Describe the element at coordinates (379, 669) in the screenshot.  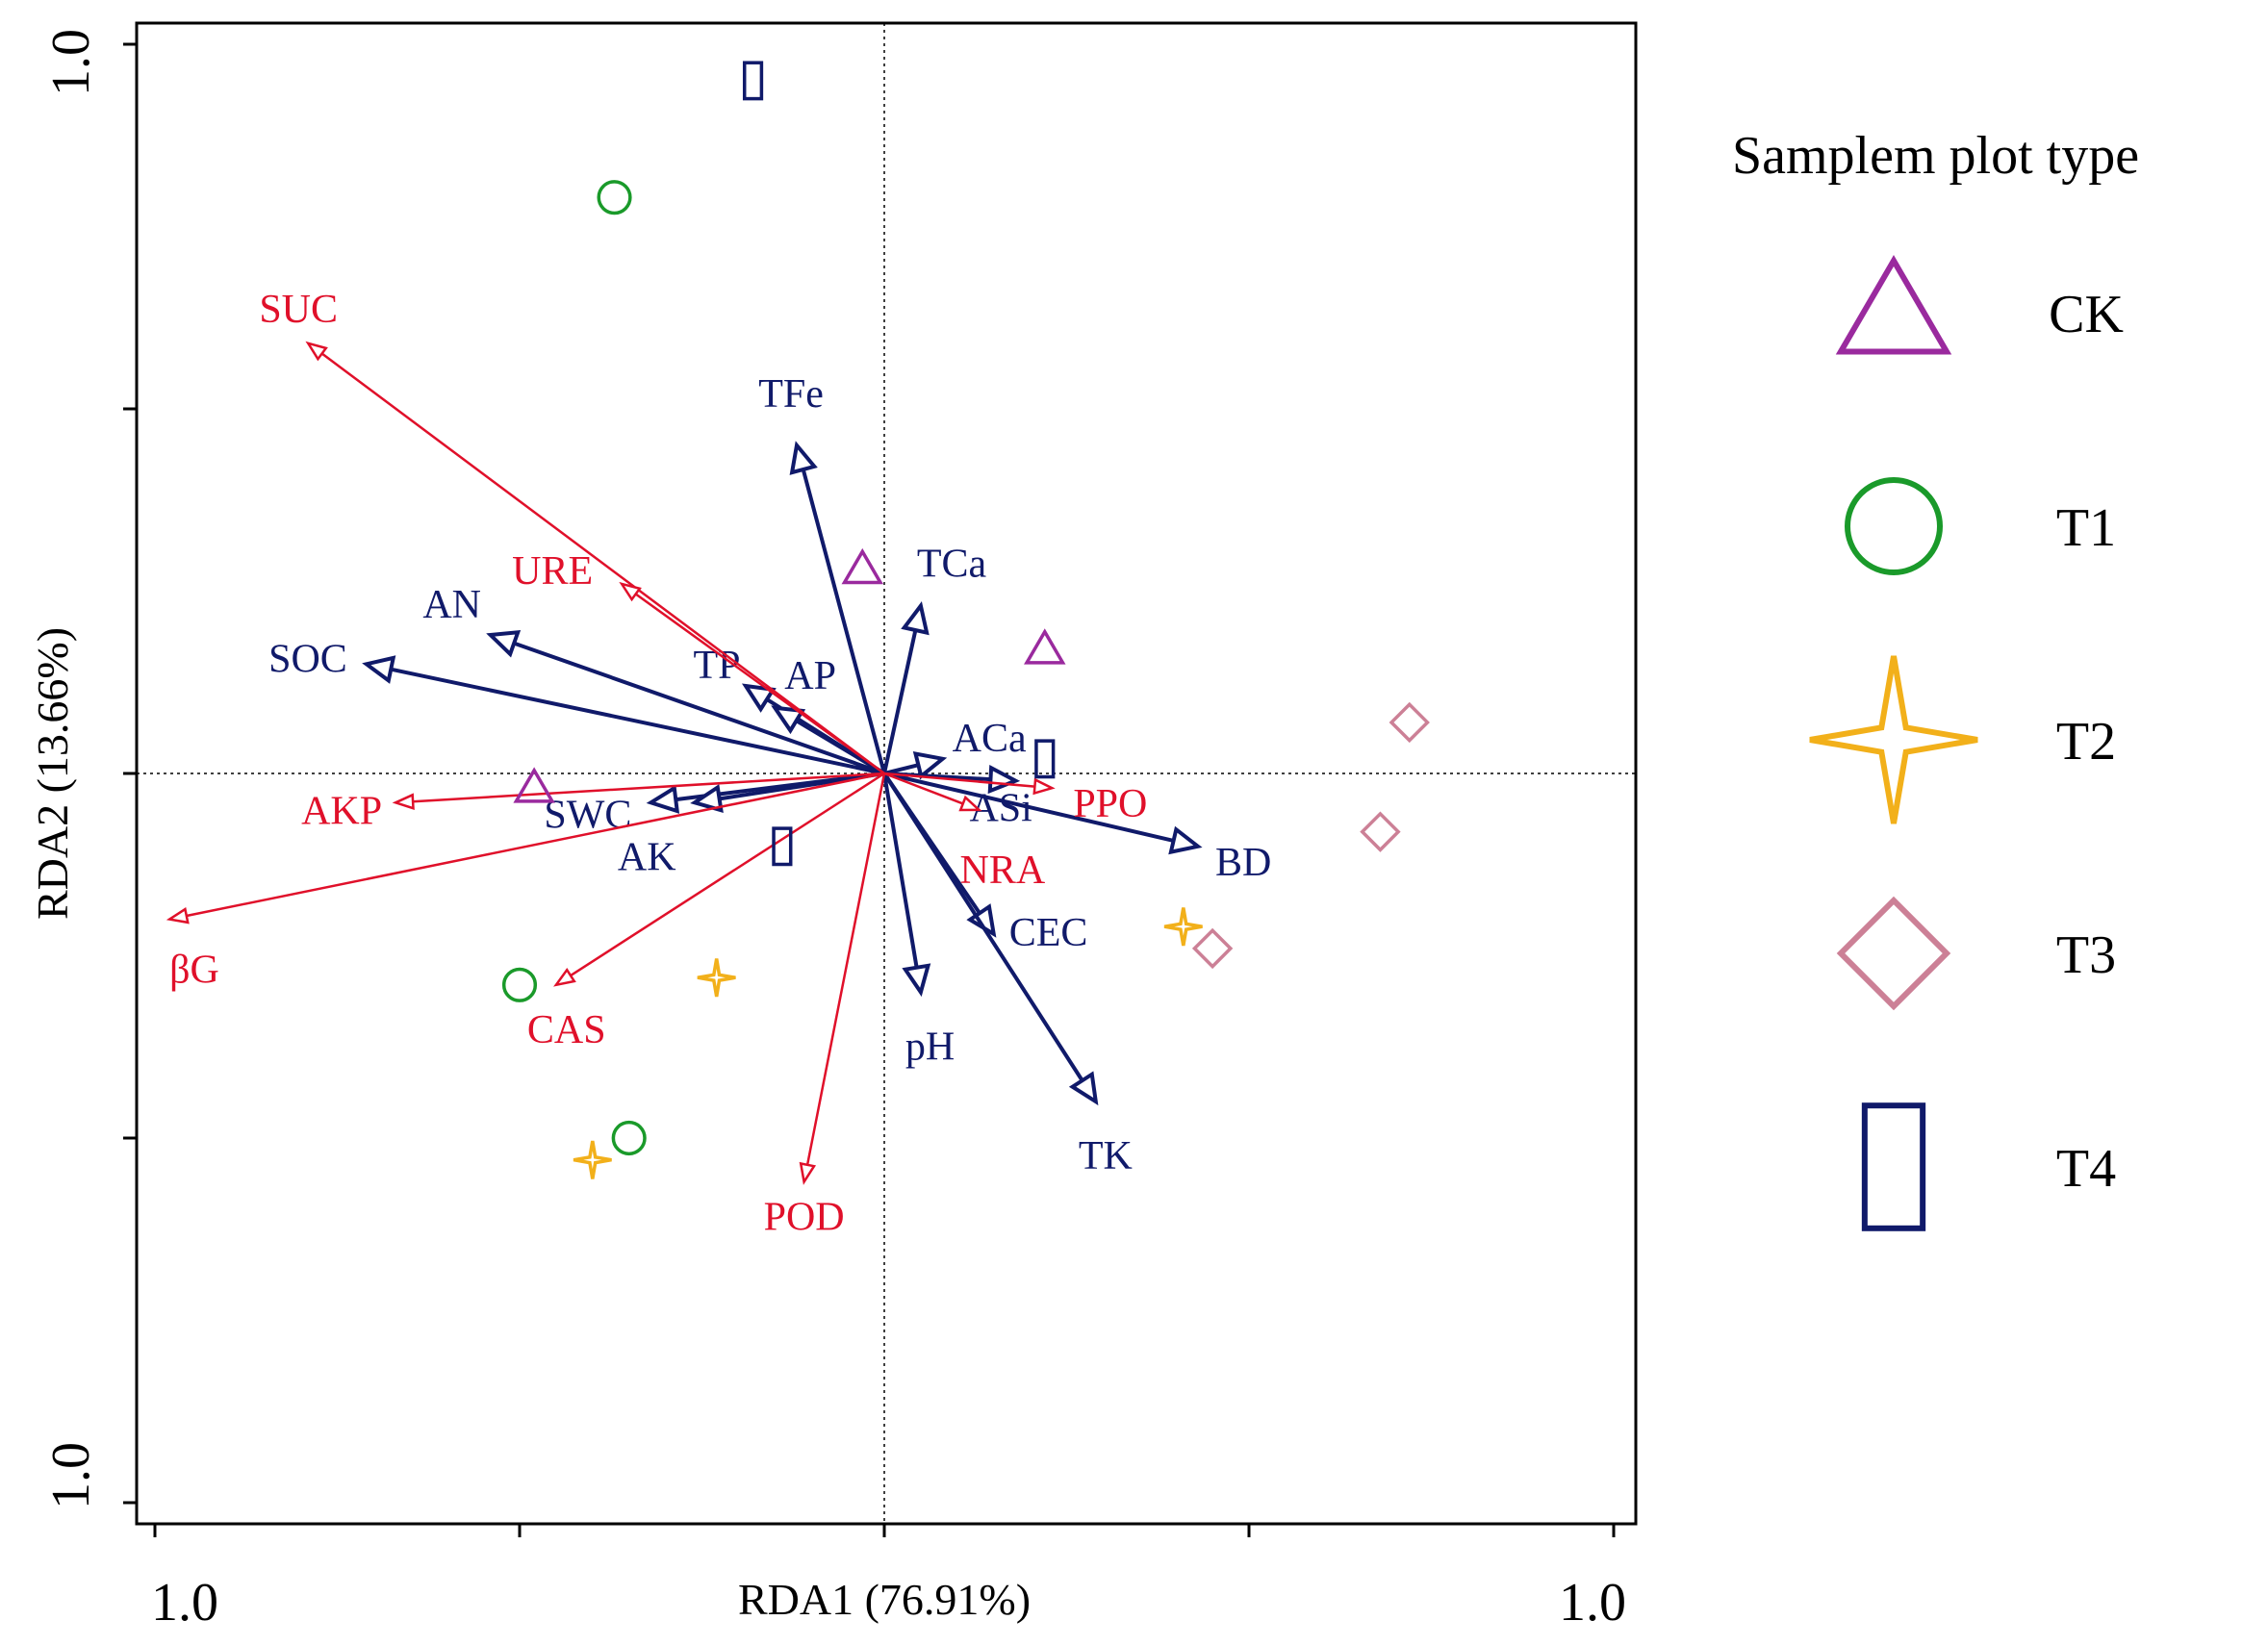
I see `arrowhead-soc` at that location.